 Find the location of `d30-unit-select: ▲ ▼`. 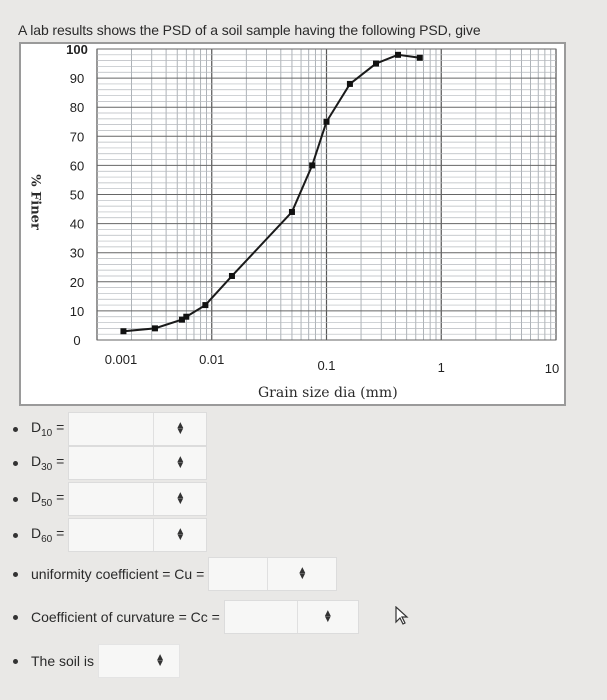

d30-unit-select: ▲ ▼ is located at coordinates (180, 463).